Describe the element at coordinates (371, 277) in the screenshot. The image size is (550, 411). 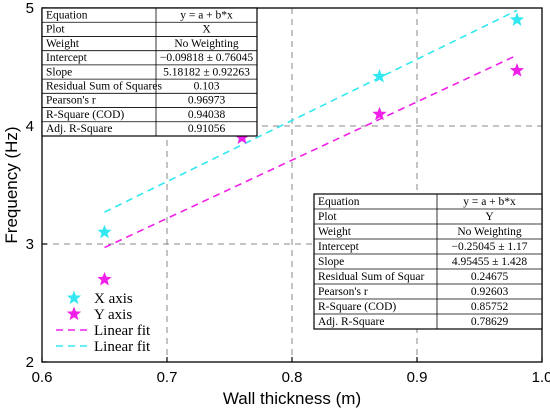
I see `table-row-label: Residual Sum of Squar` at that location.